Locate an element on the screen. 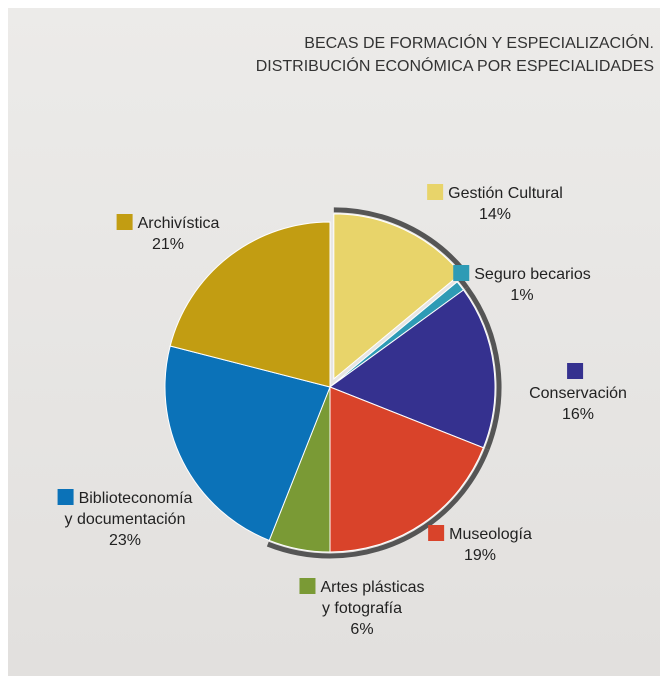  category-label: Seguro becarios is located at coordinates (532, 274).